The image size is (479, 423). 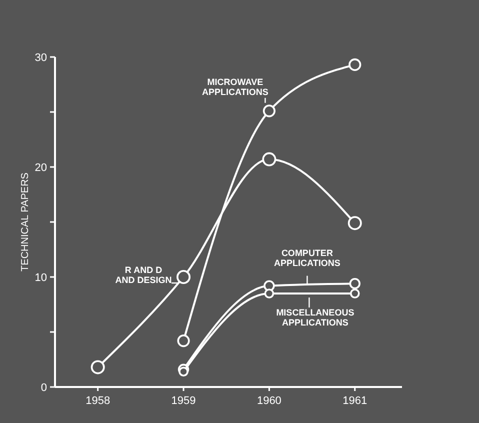 What do you see at coordinates (143, 275) in the screenshot?
I see `series-label: R AND D AND DESIGN` at bounding box center [143, 275].